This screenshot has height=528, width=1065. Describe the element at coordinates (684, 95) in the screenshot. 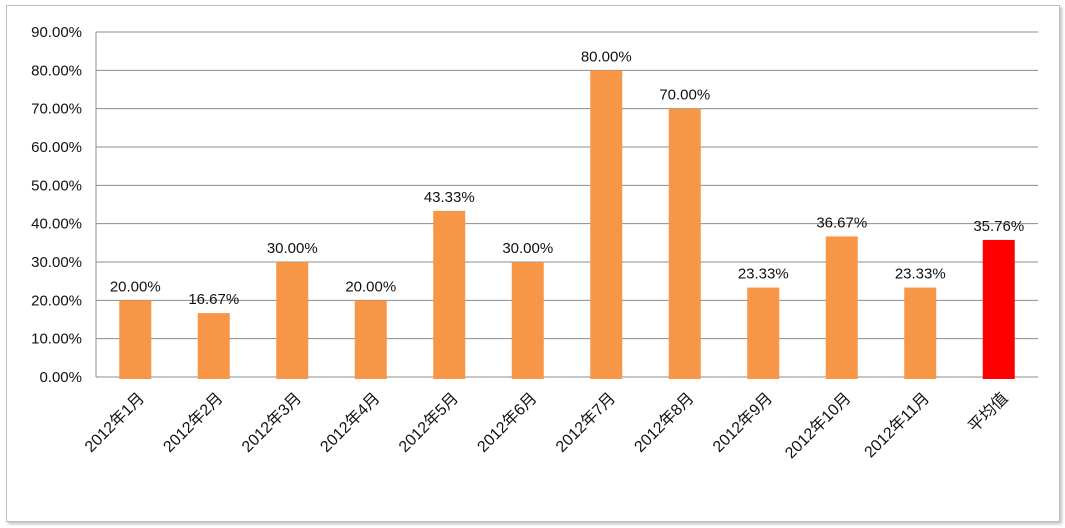

I see `data-label: 70.00%` at that location.